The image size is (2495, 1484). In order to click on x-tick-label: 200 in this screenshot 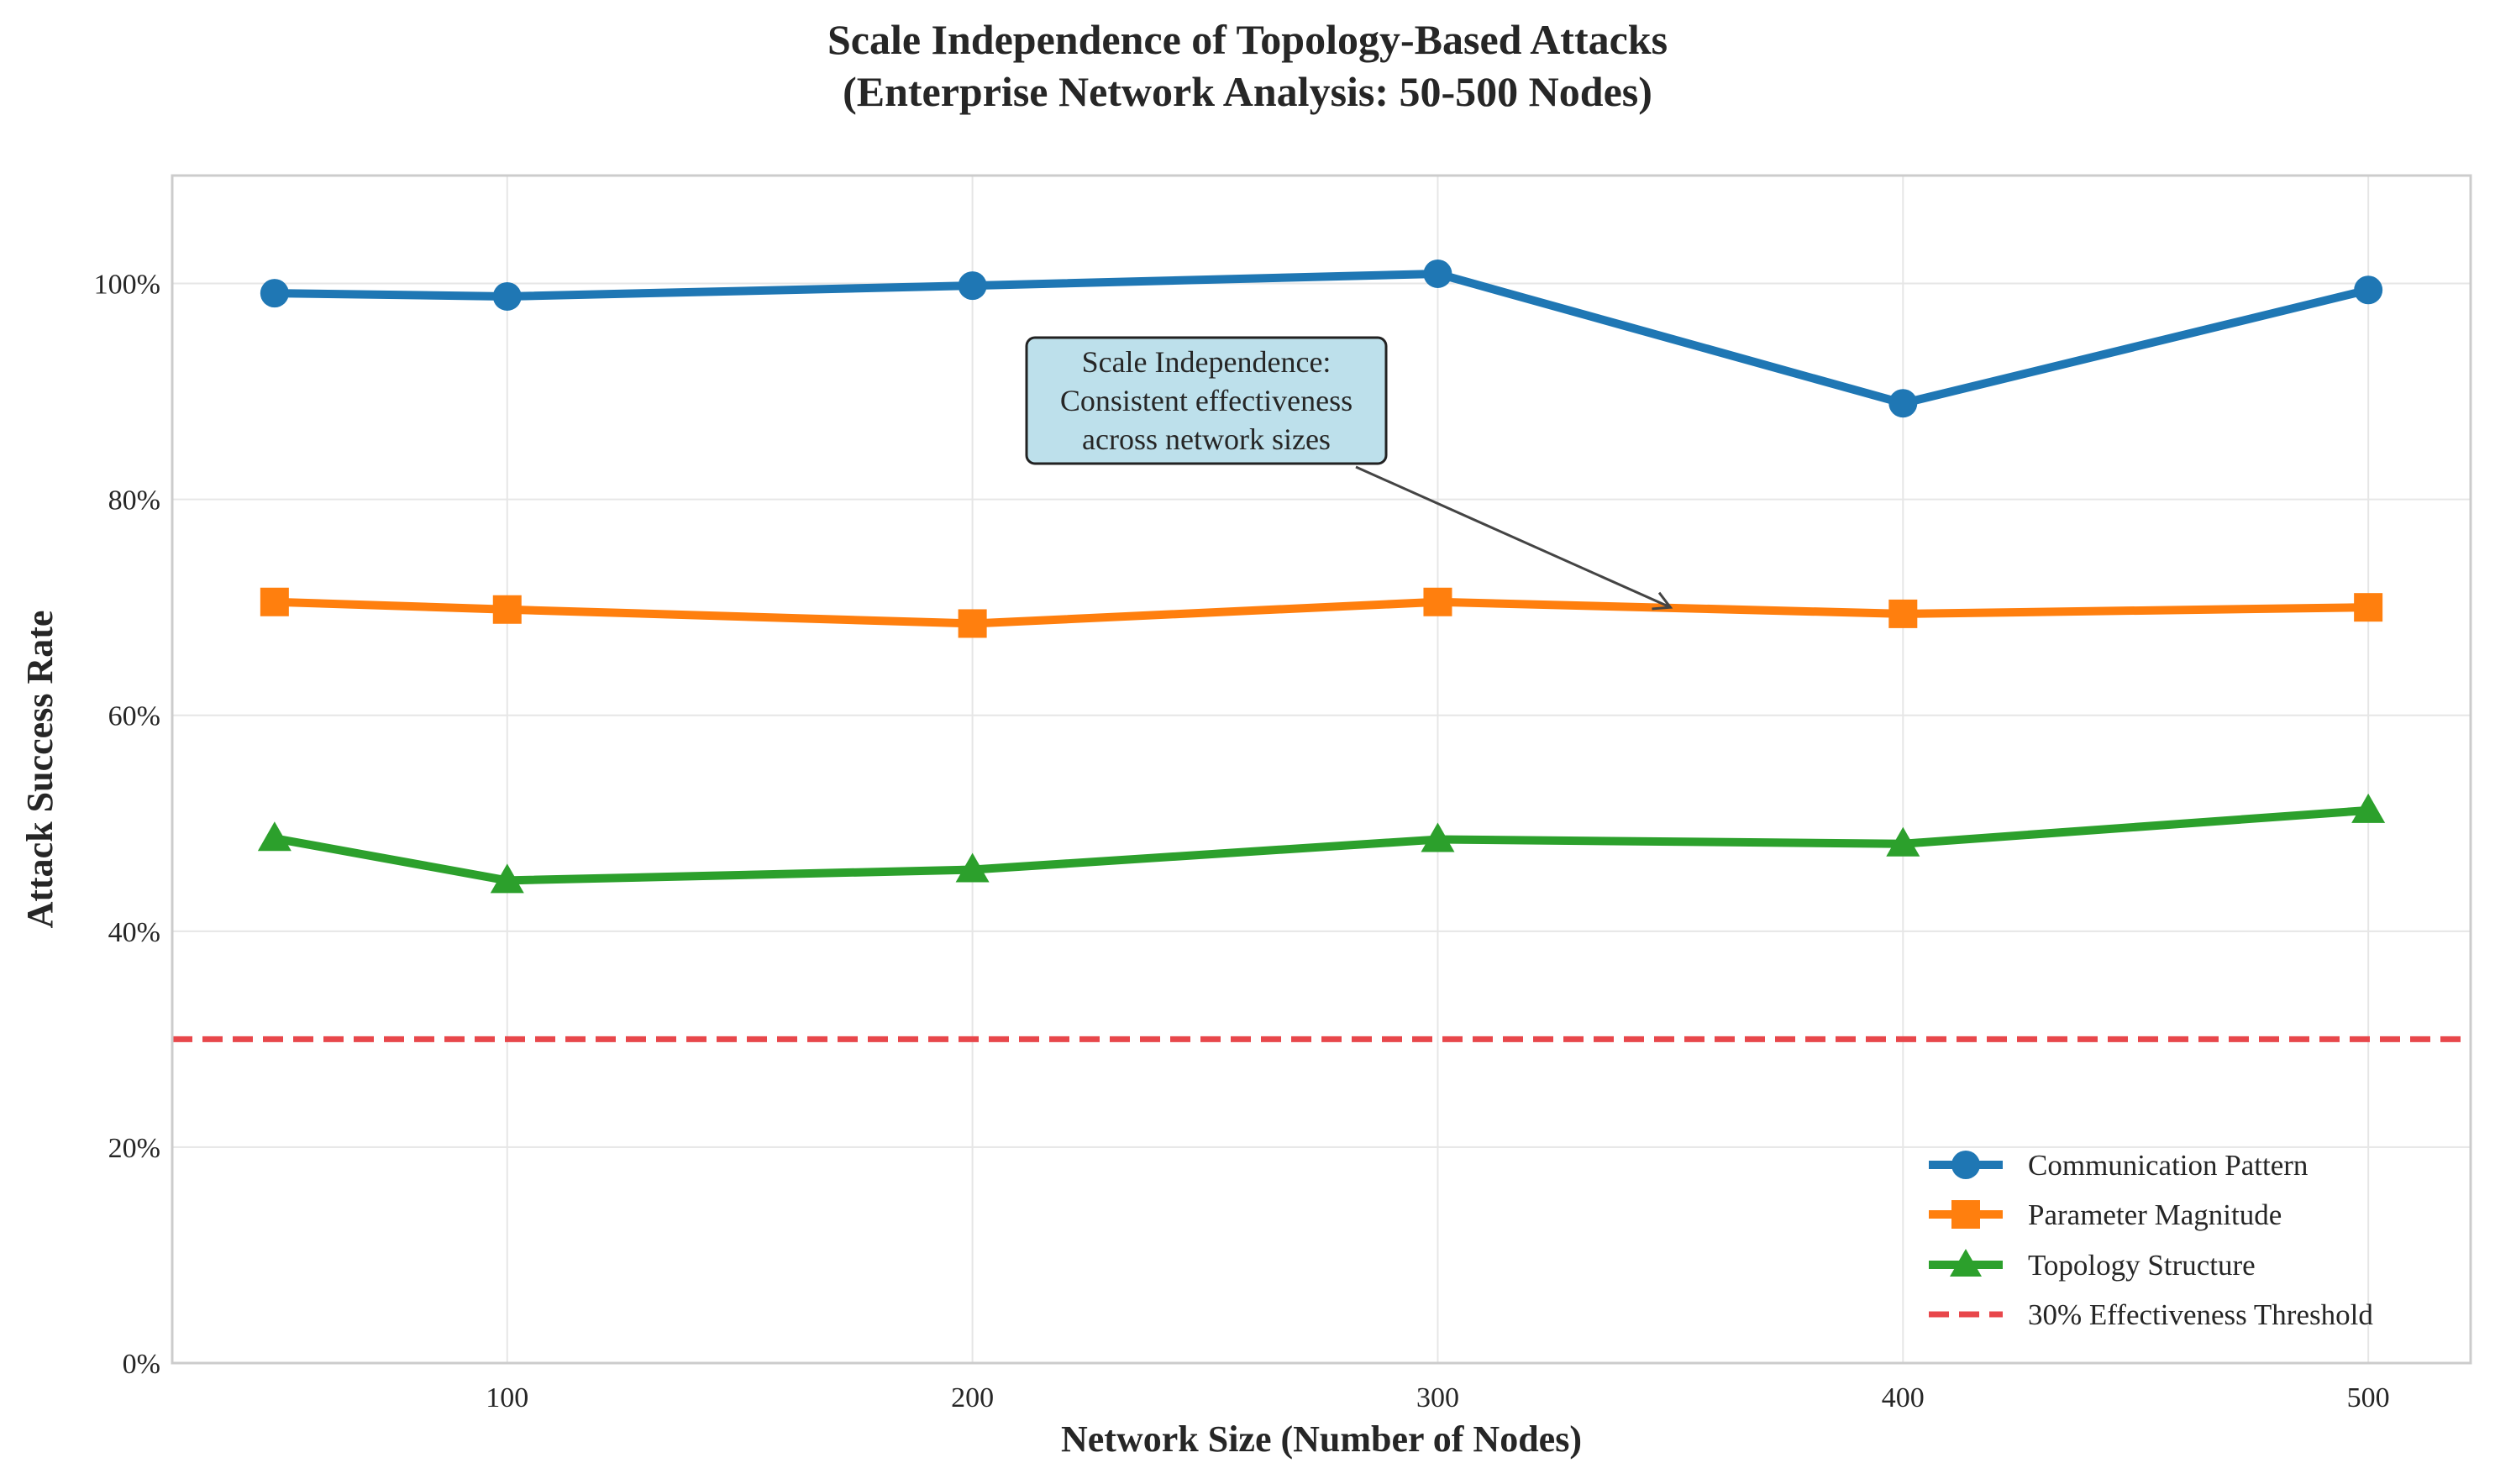, I will do `click(973, 1398)`.